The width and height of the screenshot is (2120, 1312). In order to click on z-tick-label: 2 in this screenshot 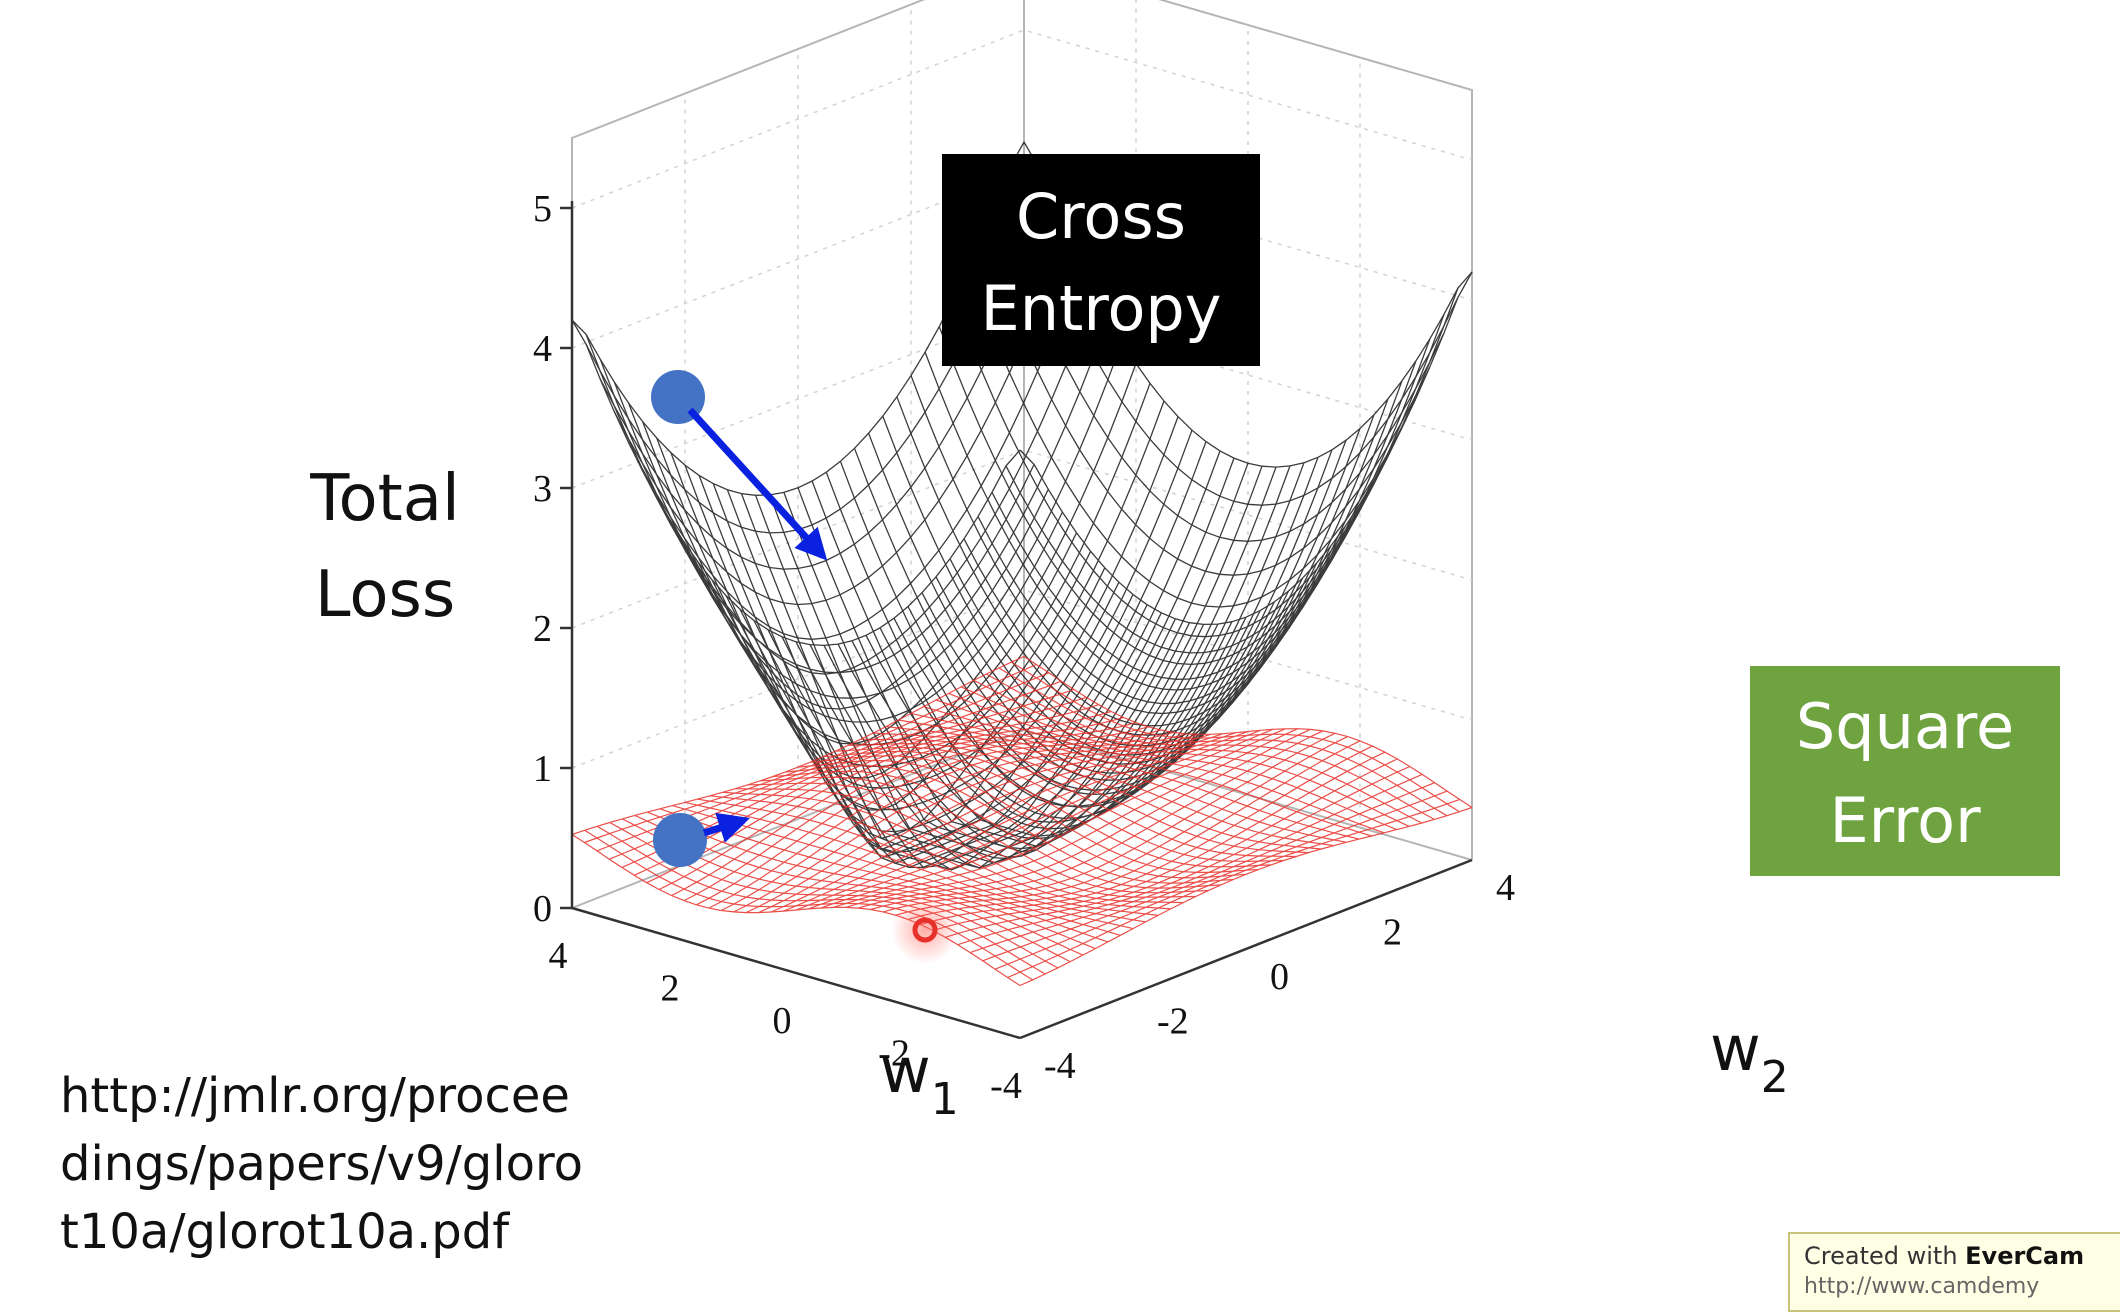, I will do `click(542, 629)`.